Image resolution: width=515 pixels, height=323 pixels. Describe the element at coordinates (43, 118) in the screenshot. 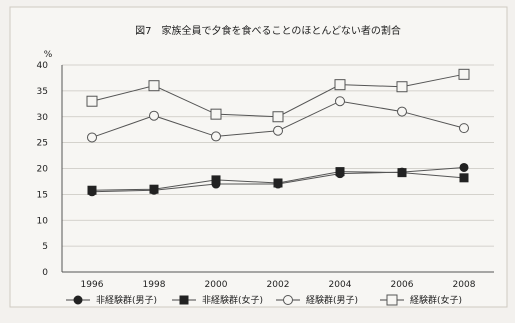

I see `y-tick-label: 30` at that location.